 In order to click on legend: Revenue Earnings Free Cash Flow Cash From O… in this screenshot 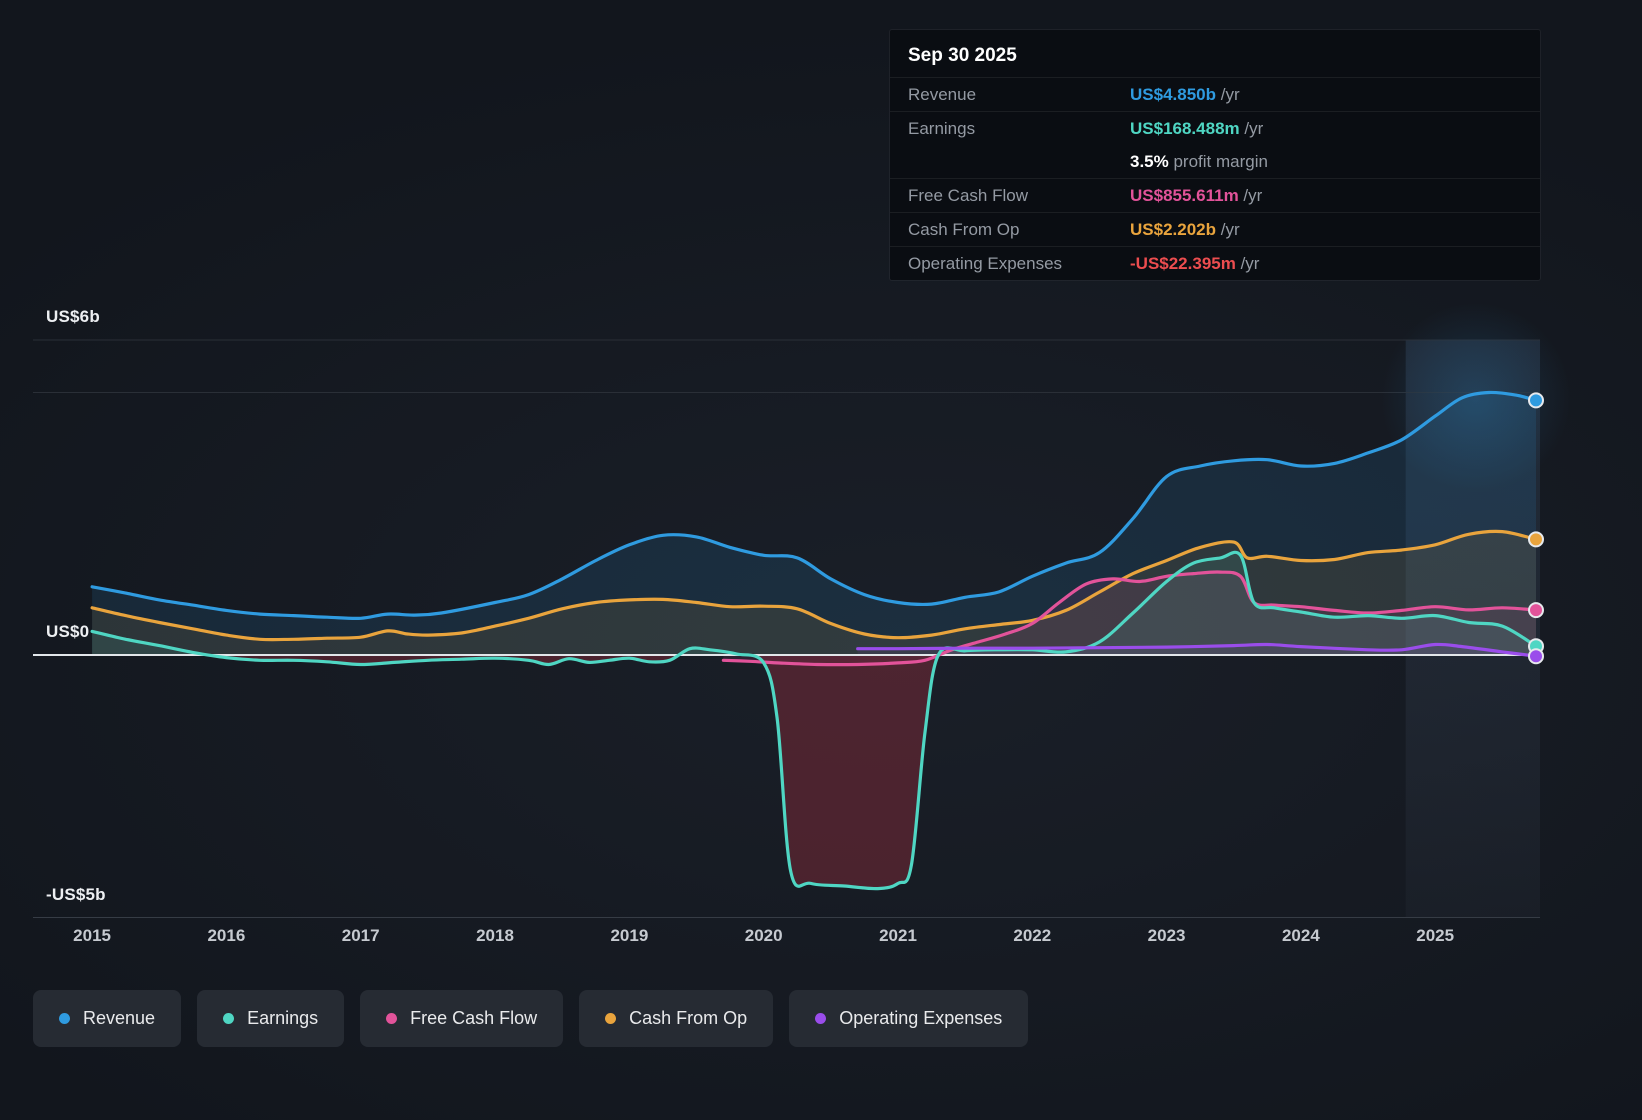, I will do `click(531, 1018)`.